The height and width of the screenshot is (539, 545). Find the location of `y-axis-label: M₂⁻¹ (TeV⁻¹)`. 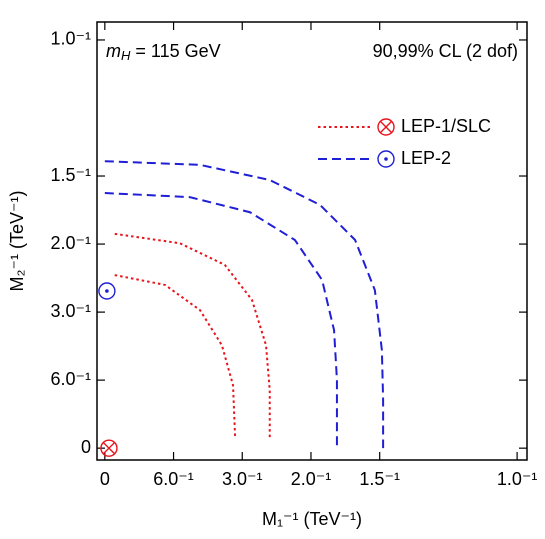

y-axis-label: M₂⁻¹ (TeV⁻¹) is located at coordinates (17, 241).